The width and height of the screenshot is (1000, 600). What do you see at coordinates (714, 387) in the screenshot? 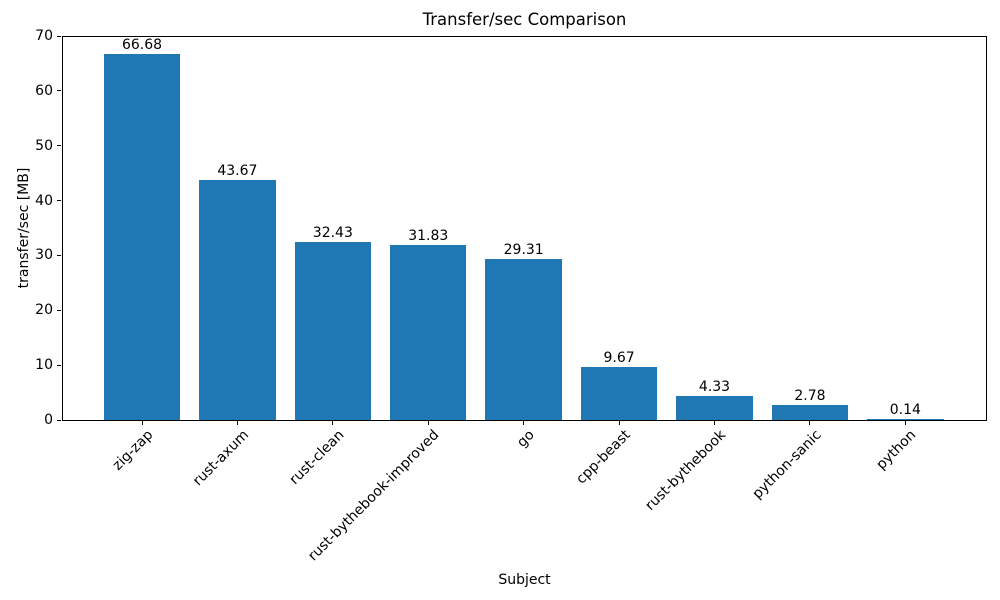
I see `bar-value-label-rust-bythebook: 4.33` at bounding box center [714, 387].